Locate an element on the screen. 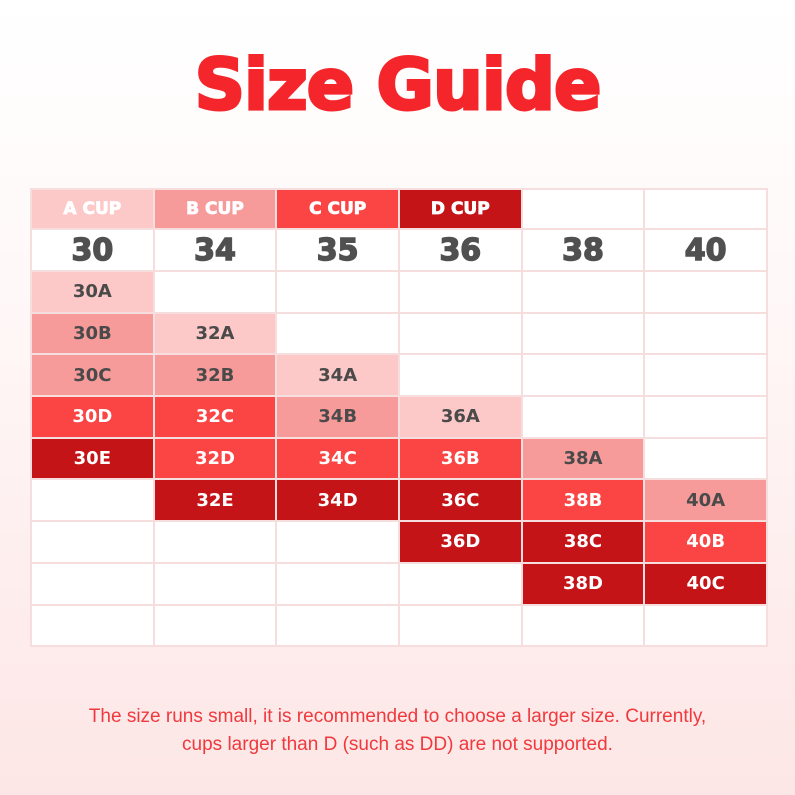 The image size is (795, 795). size-cell: 32A is located at coordinates (216, 334).